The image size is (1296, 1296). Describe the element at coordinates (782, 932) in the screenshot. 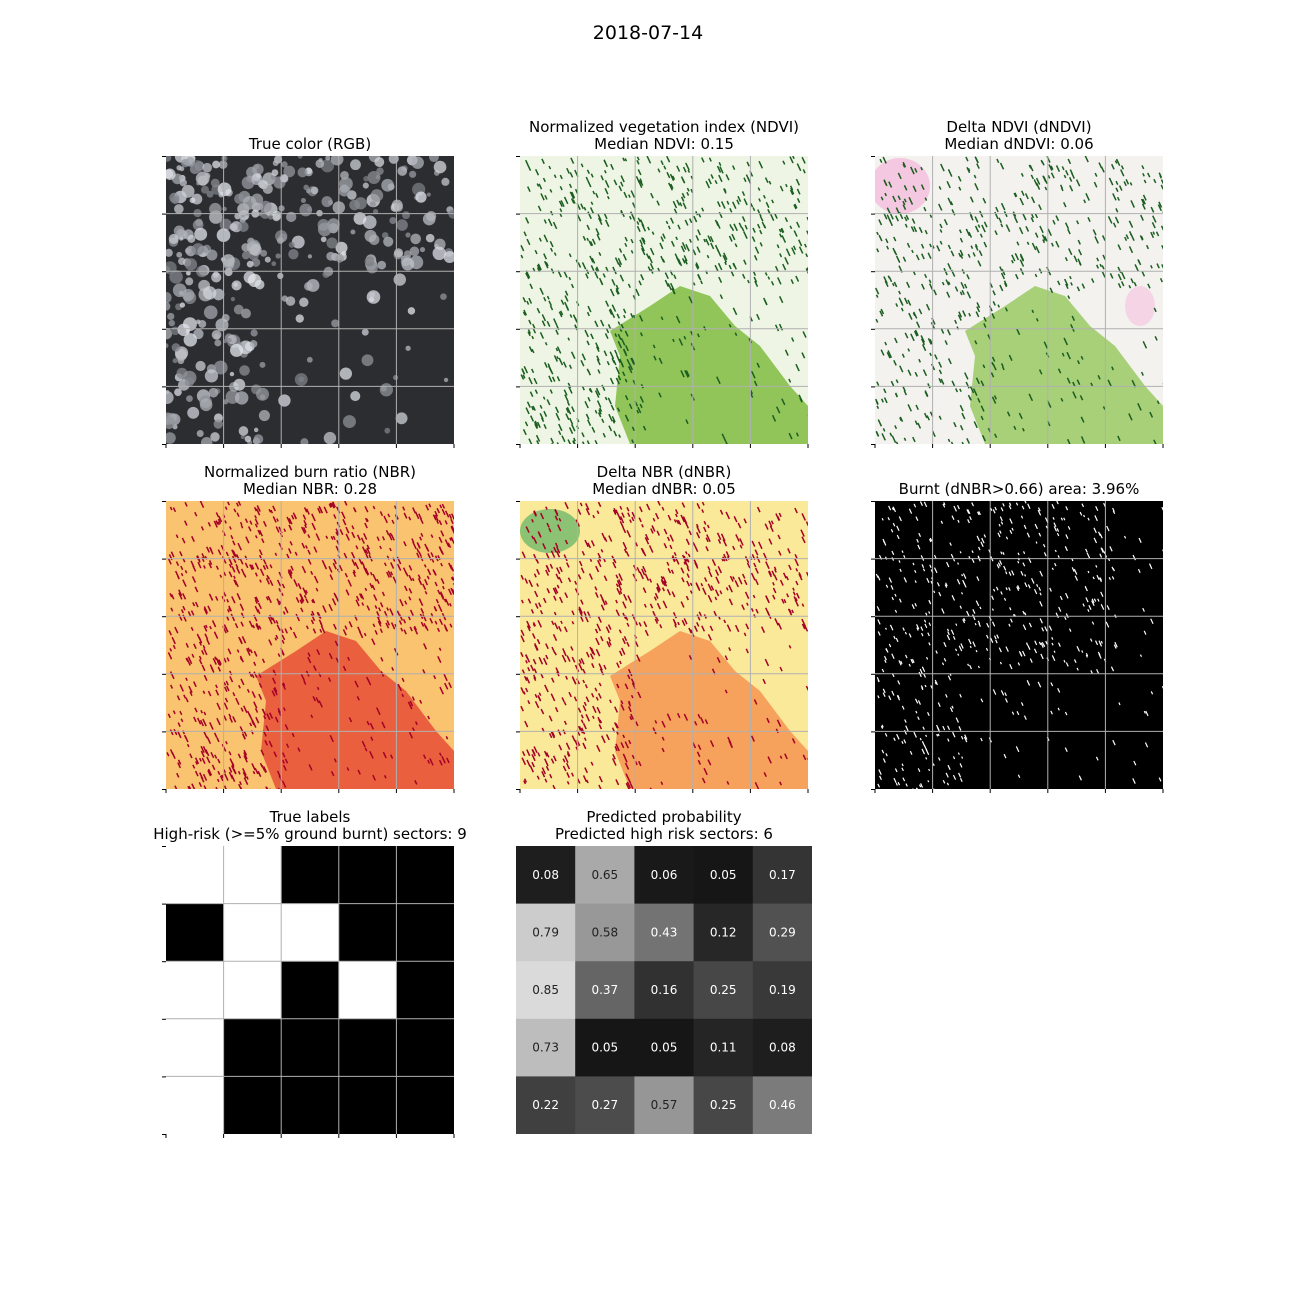

I see `prob-cell-r1-c4` at that location.